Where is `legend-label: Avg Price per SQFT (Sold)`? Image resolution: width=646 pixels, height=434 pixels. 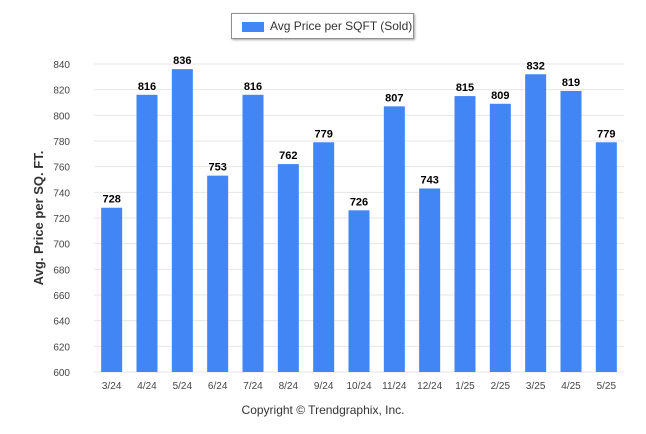
legend-label: Avg Price per SQFT (Sold) is located at coordinates (341, 26).